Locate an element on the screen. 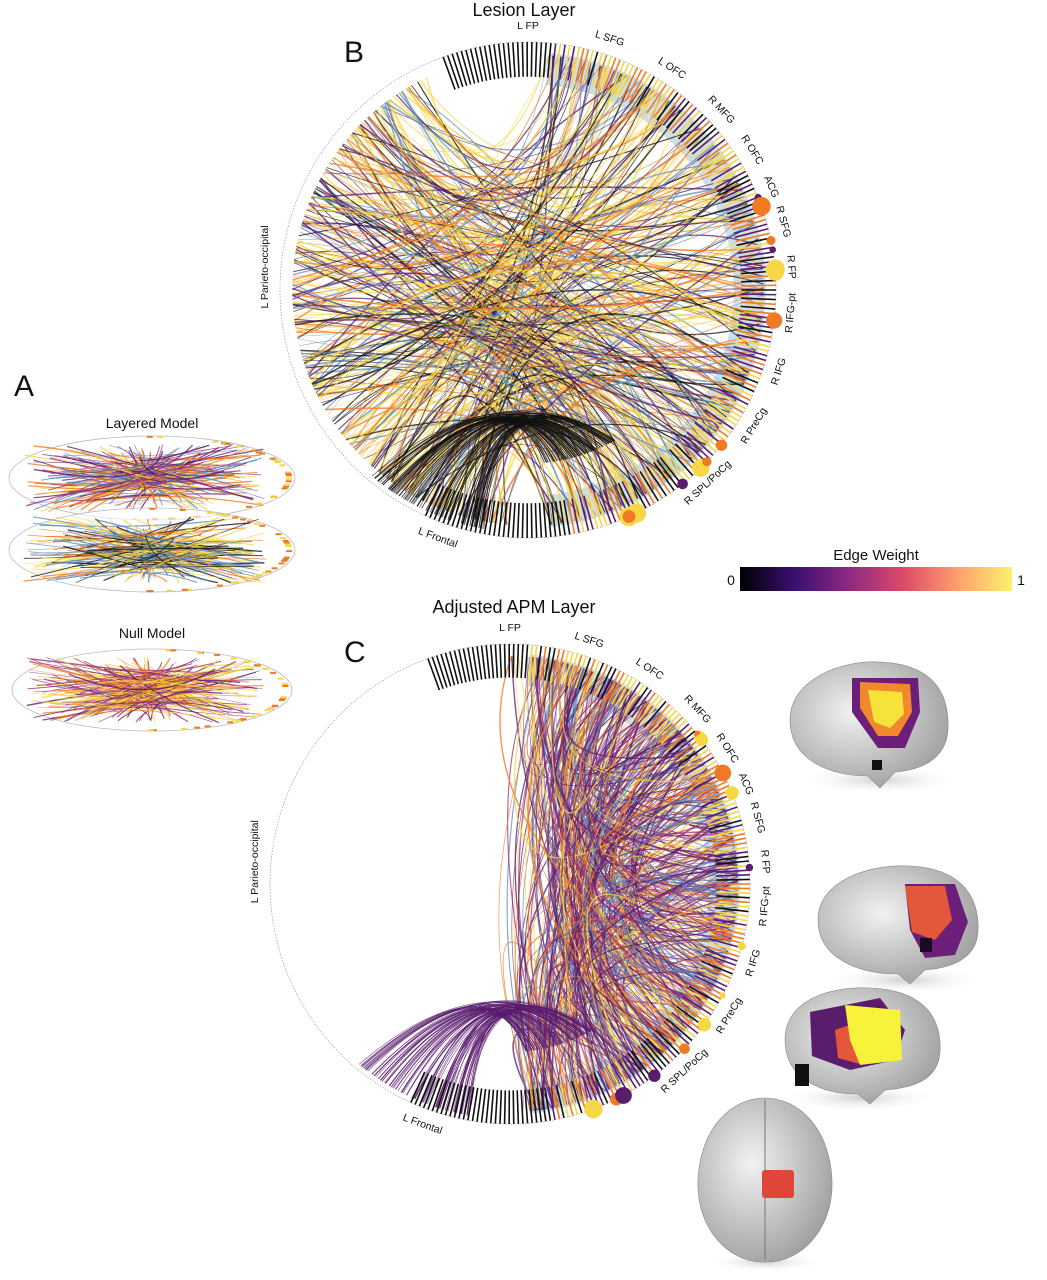  brain-dorsal is located at coordinates (765, 1184).